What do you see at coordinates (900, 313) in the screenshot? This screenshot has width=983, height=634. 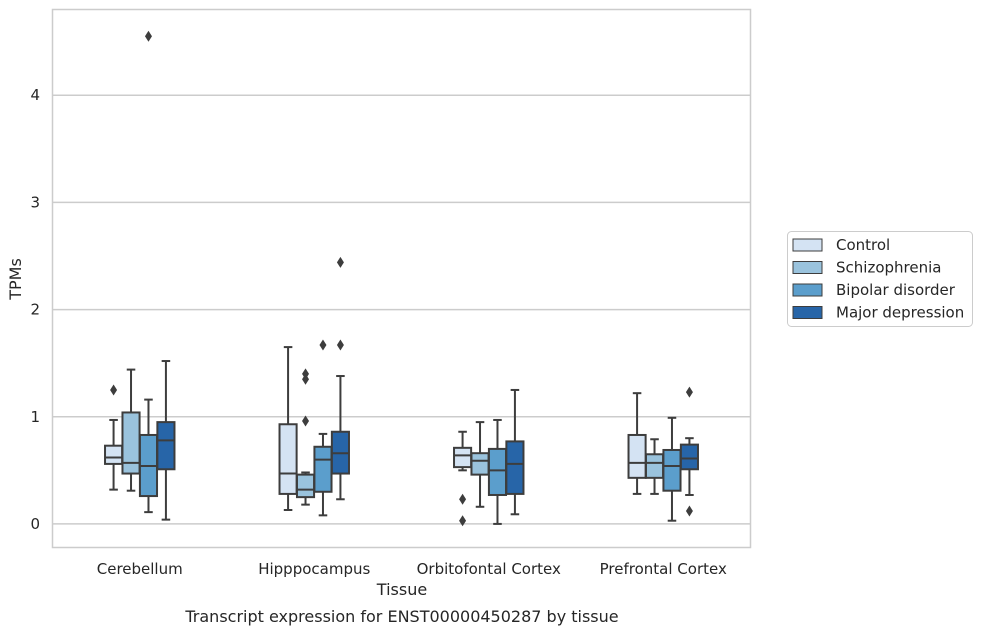 I see `legend-label: Major depression` at bounding box center [900, 313].